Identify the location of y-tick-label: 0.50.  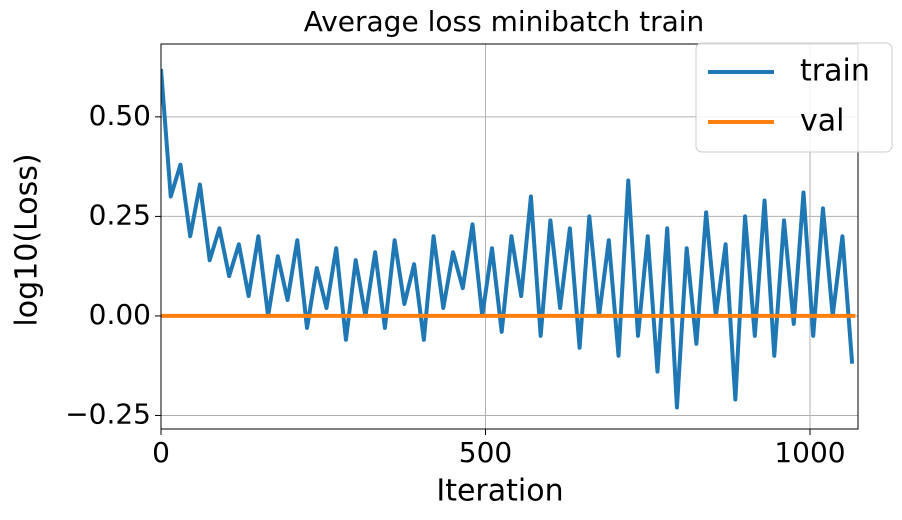
(120, 115).